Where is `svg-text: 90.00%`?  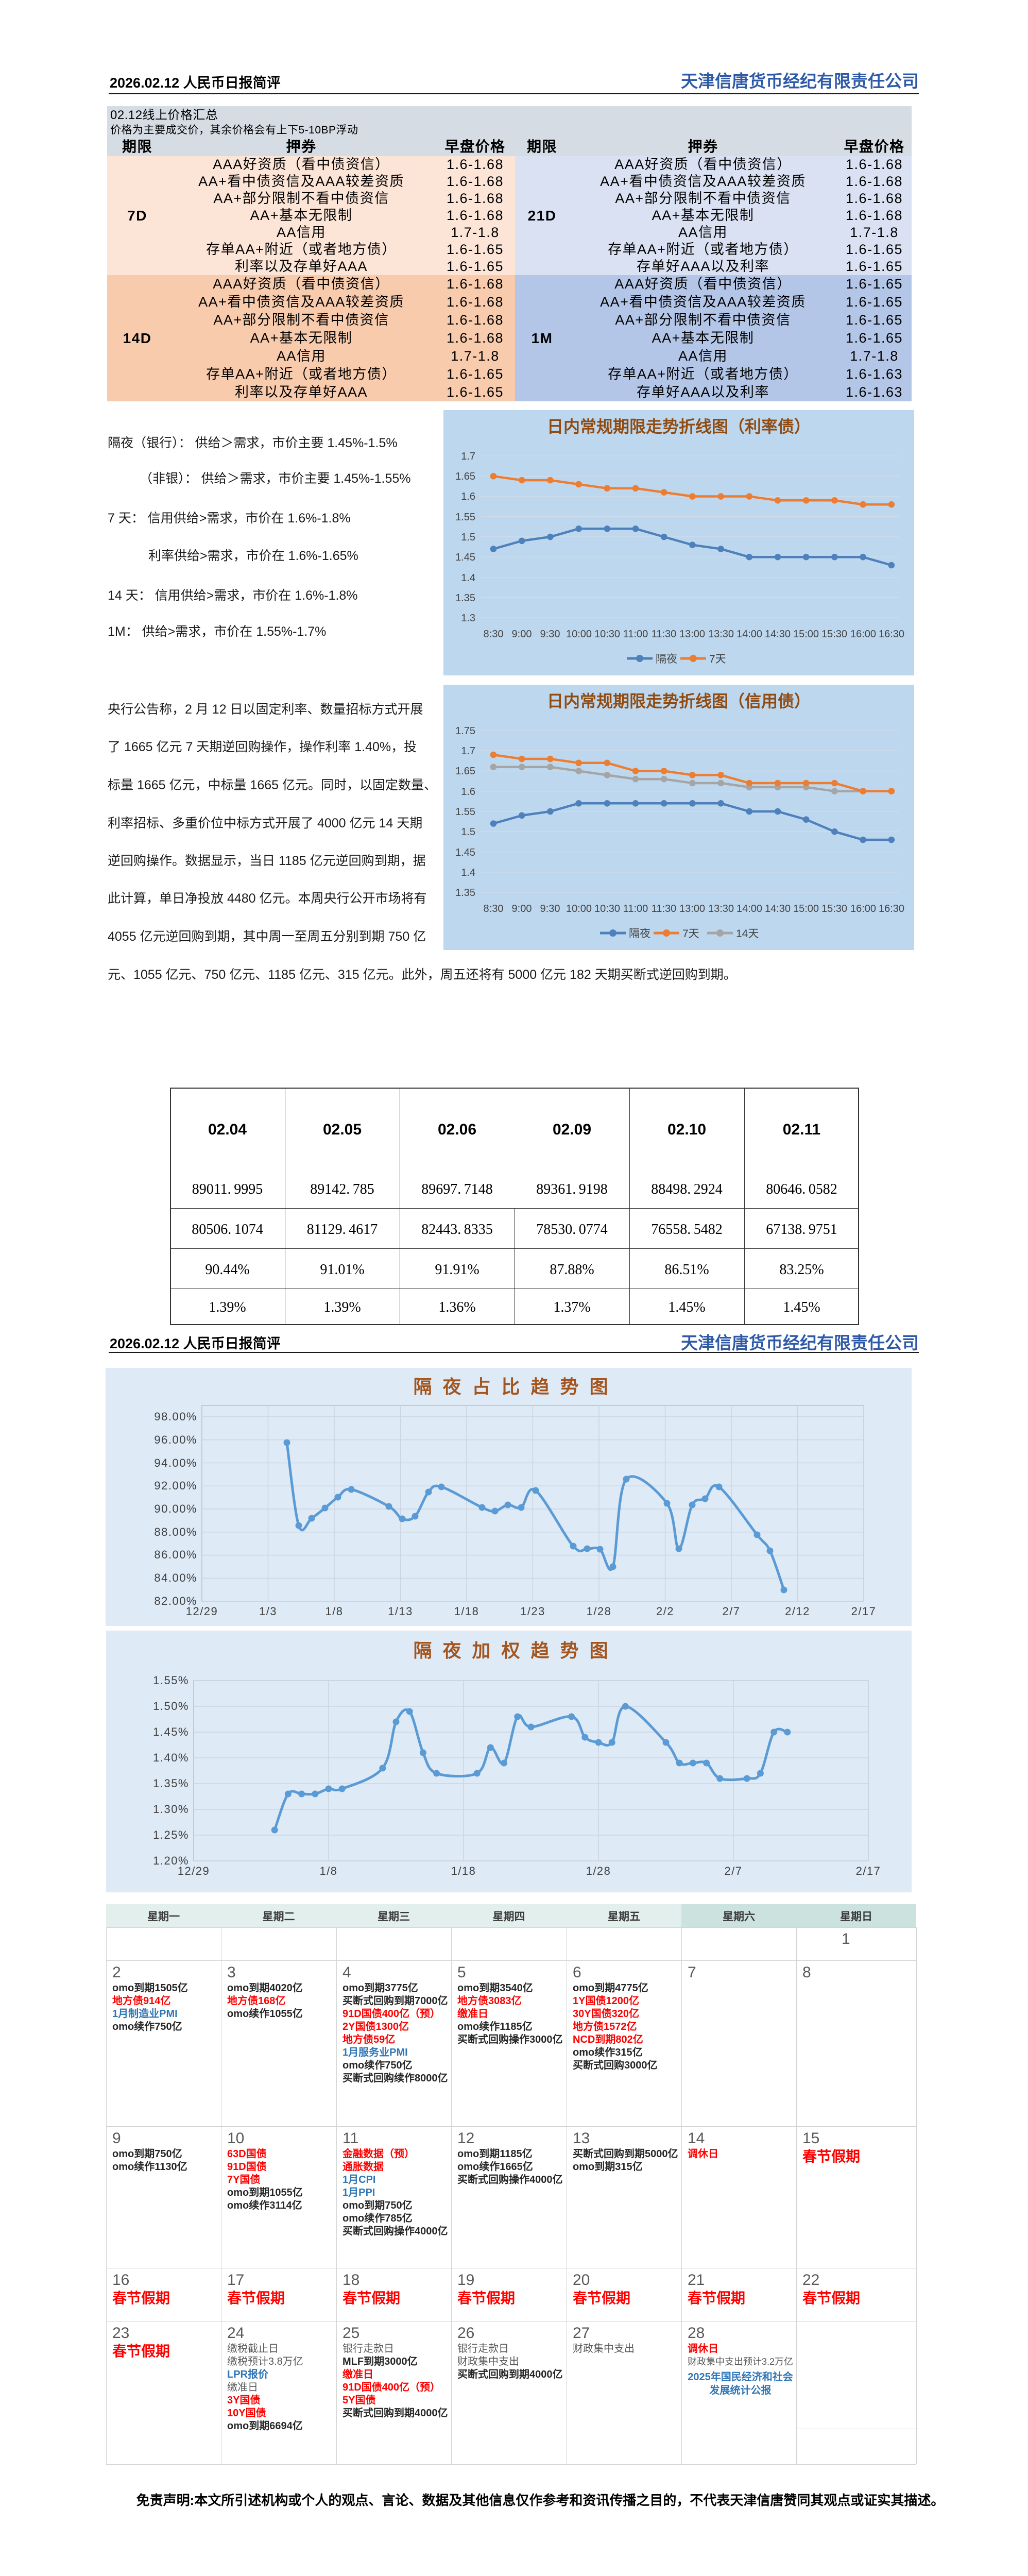
svg-text: 90.00% is located at coordinates (175, 1508).